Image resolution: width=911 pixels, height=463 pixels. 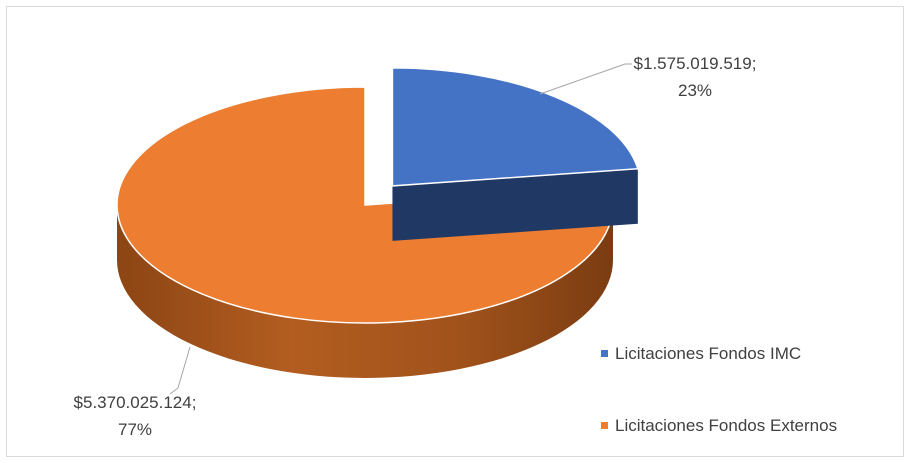 What do you see at coordinates (585, 79) in the screenshot?
I see `leader-line-imc` at bounding box center [585, 79].